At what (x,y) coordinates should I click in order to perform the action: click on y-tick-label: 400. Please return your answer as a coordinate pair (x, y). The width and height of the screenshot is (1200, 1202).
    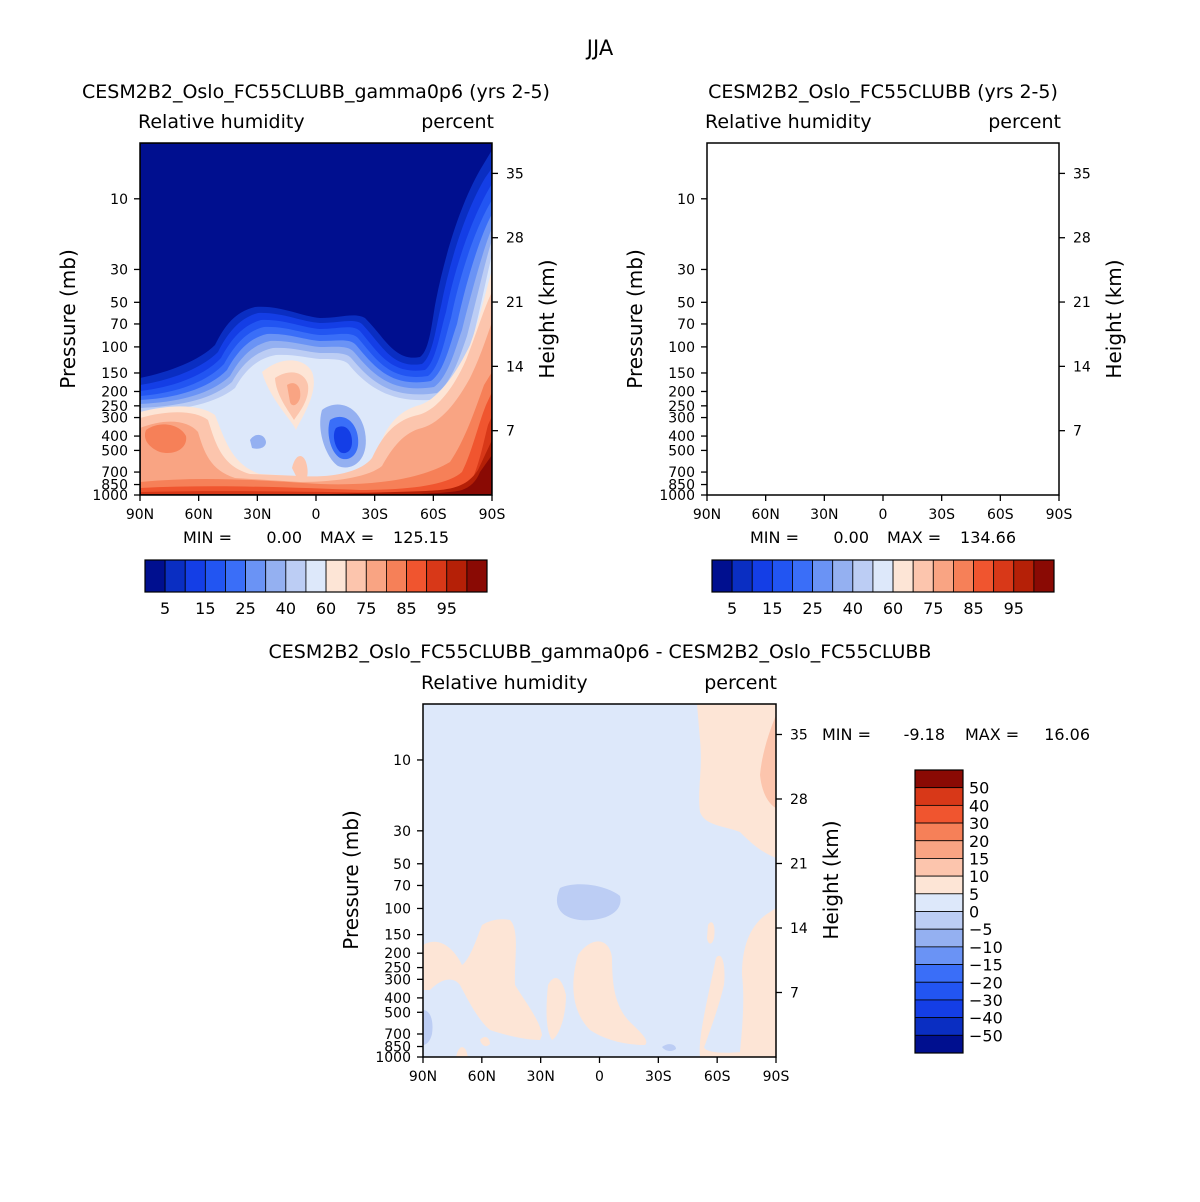
    Looking at the image, I should click on (397, 999).